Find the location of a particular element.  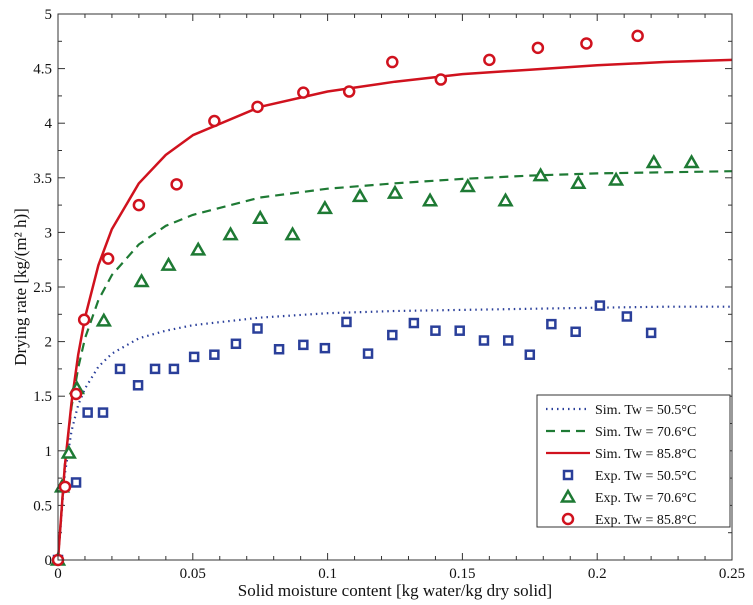

legend-label: Exp. Tw = 50.5°C is located at coordinates (645, 476).